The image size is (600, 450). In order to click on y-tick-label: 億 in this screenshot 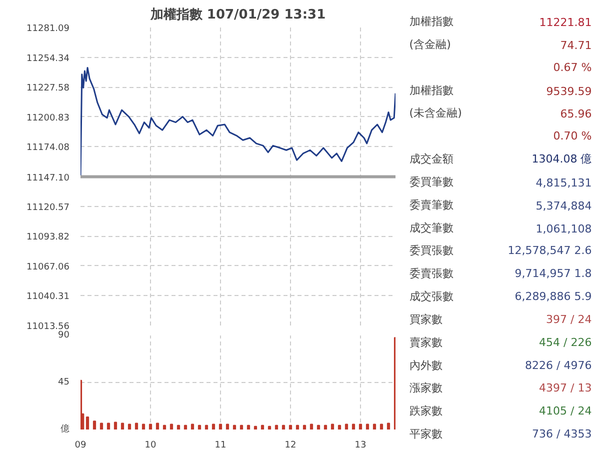, I will do `click(65, 429)`.